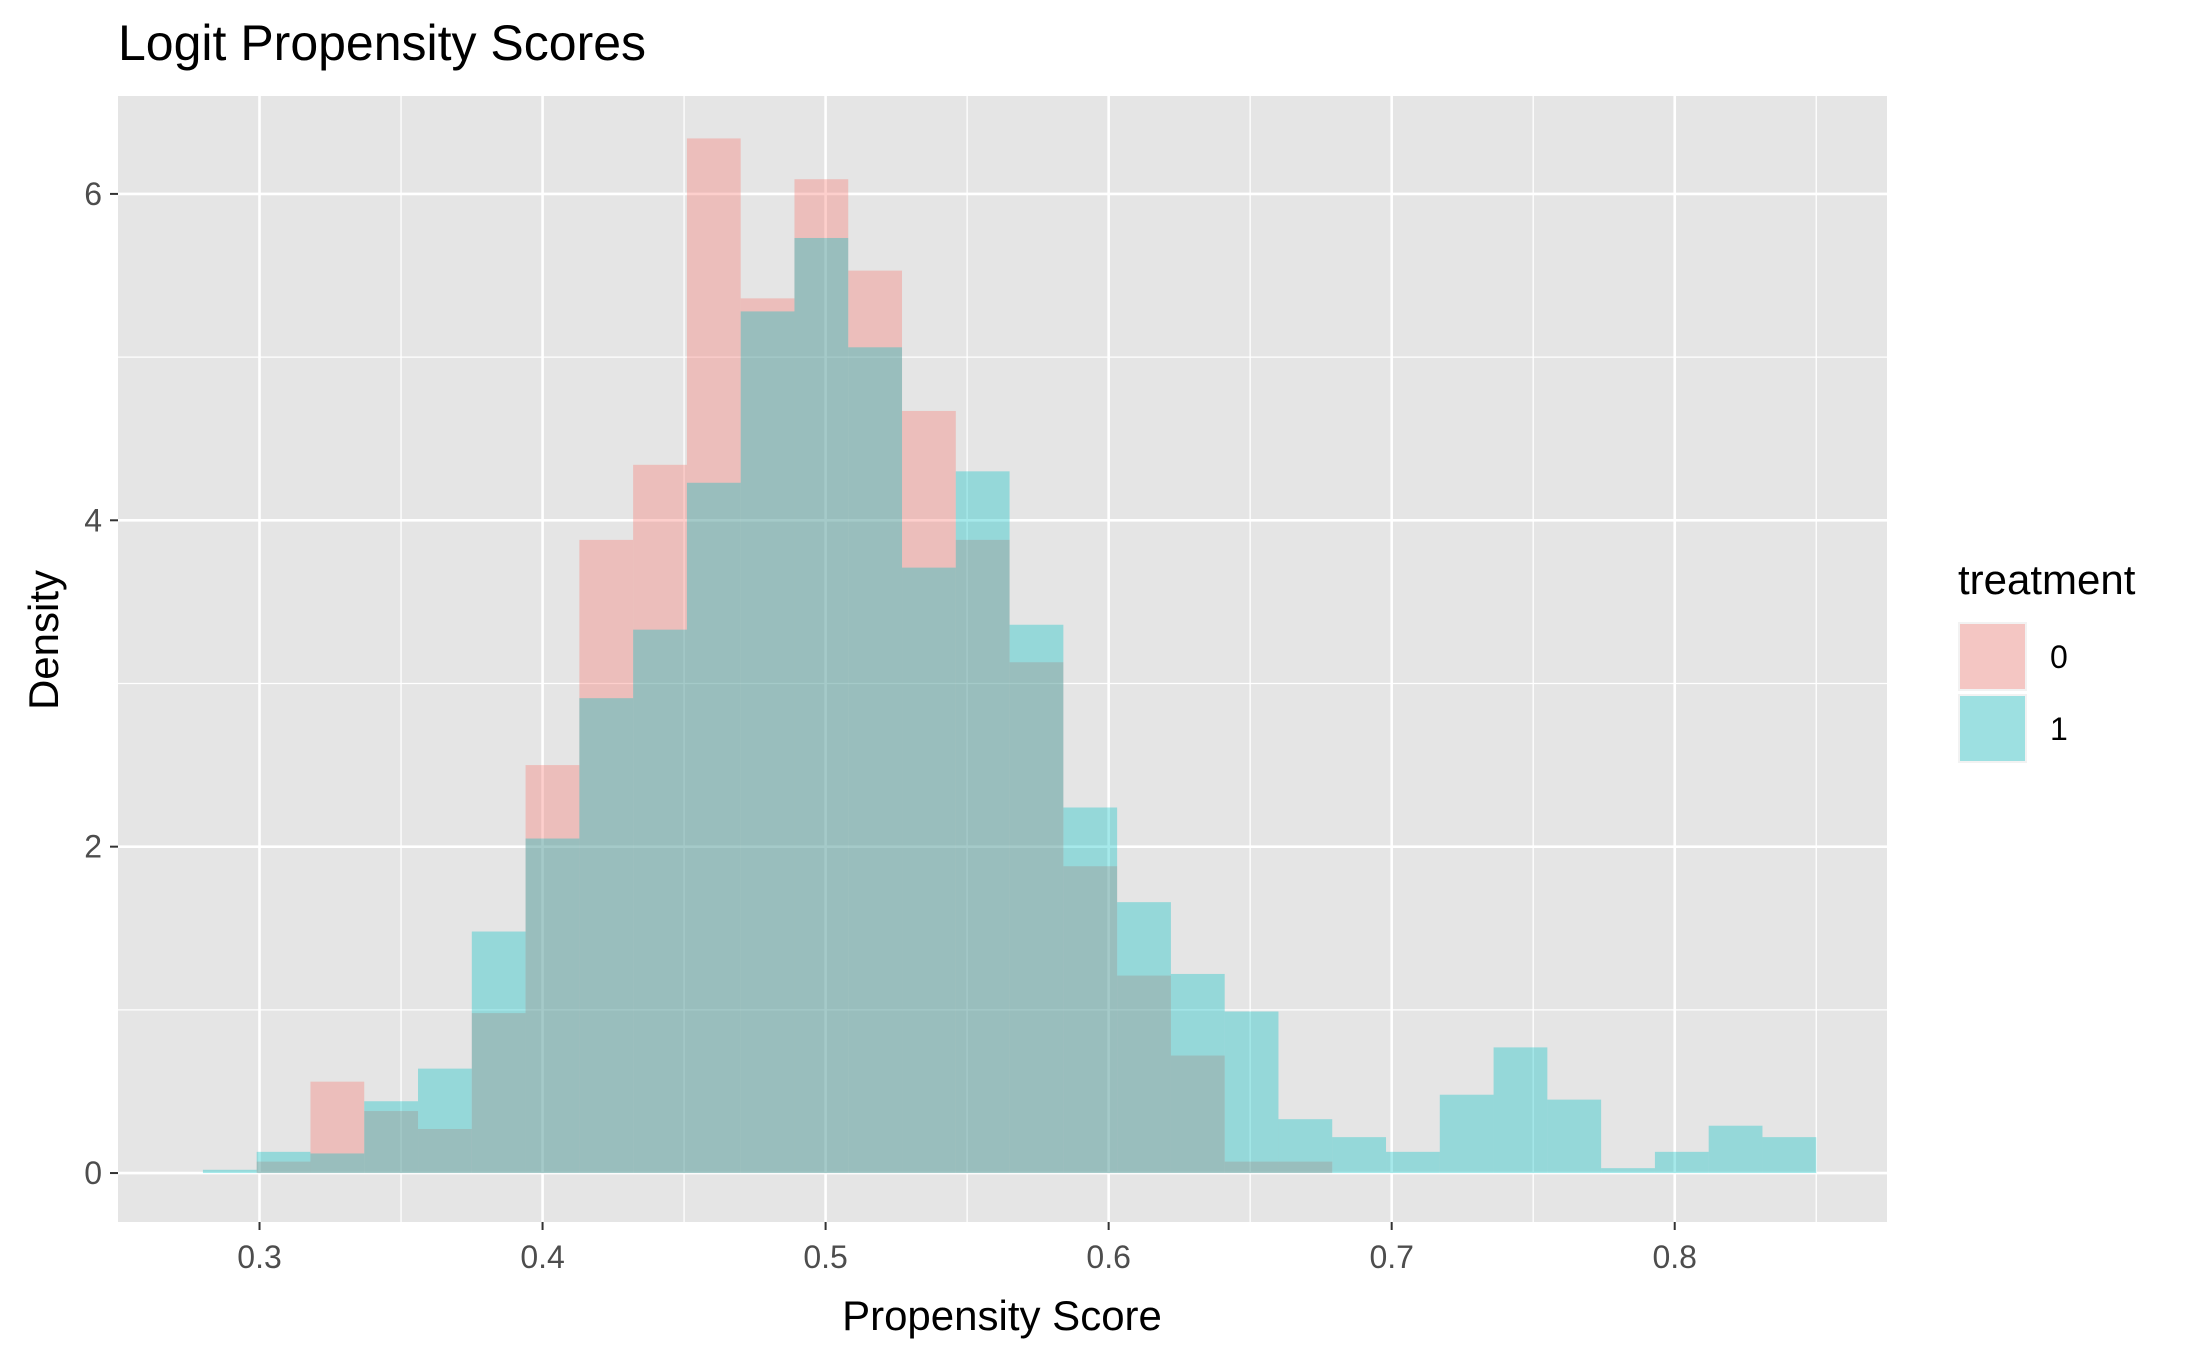 The width and height of the screenshot is (2187, 1356). What do you see at coordinates (1674, 1257) in the screenshot?
I see `x-tick-label: 0.8` at bounding box center [1674, 1257].